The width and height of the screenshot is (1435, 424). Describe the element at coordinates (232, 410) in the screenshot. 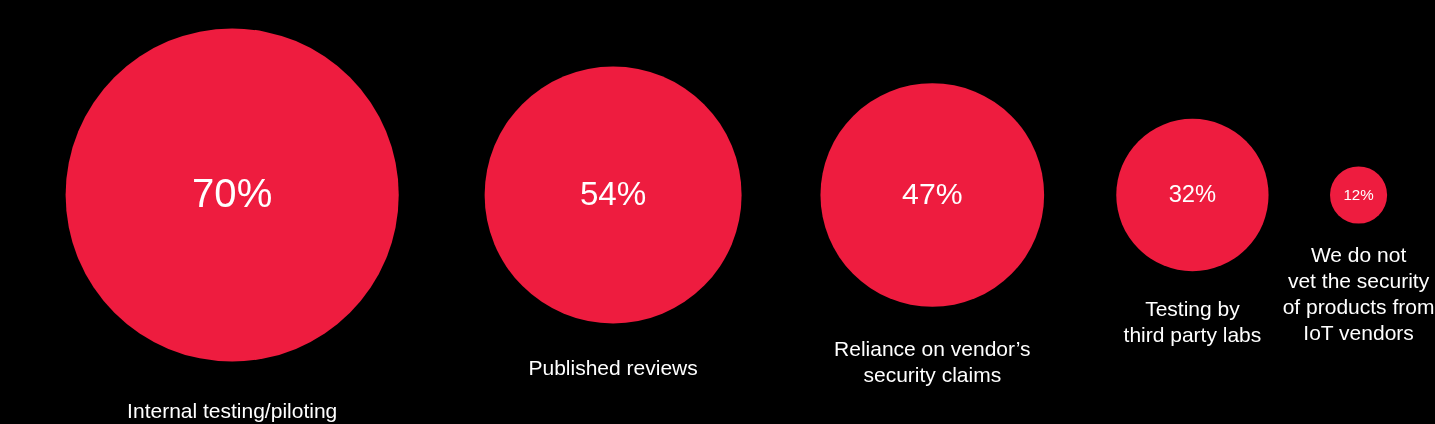

I see `category-label: Internal testing/piloting` at that location.